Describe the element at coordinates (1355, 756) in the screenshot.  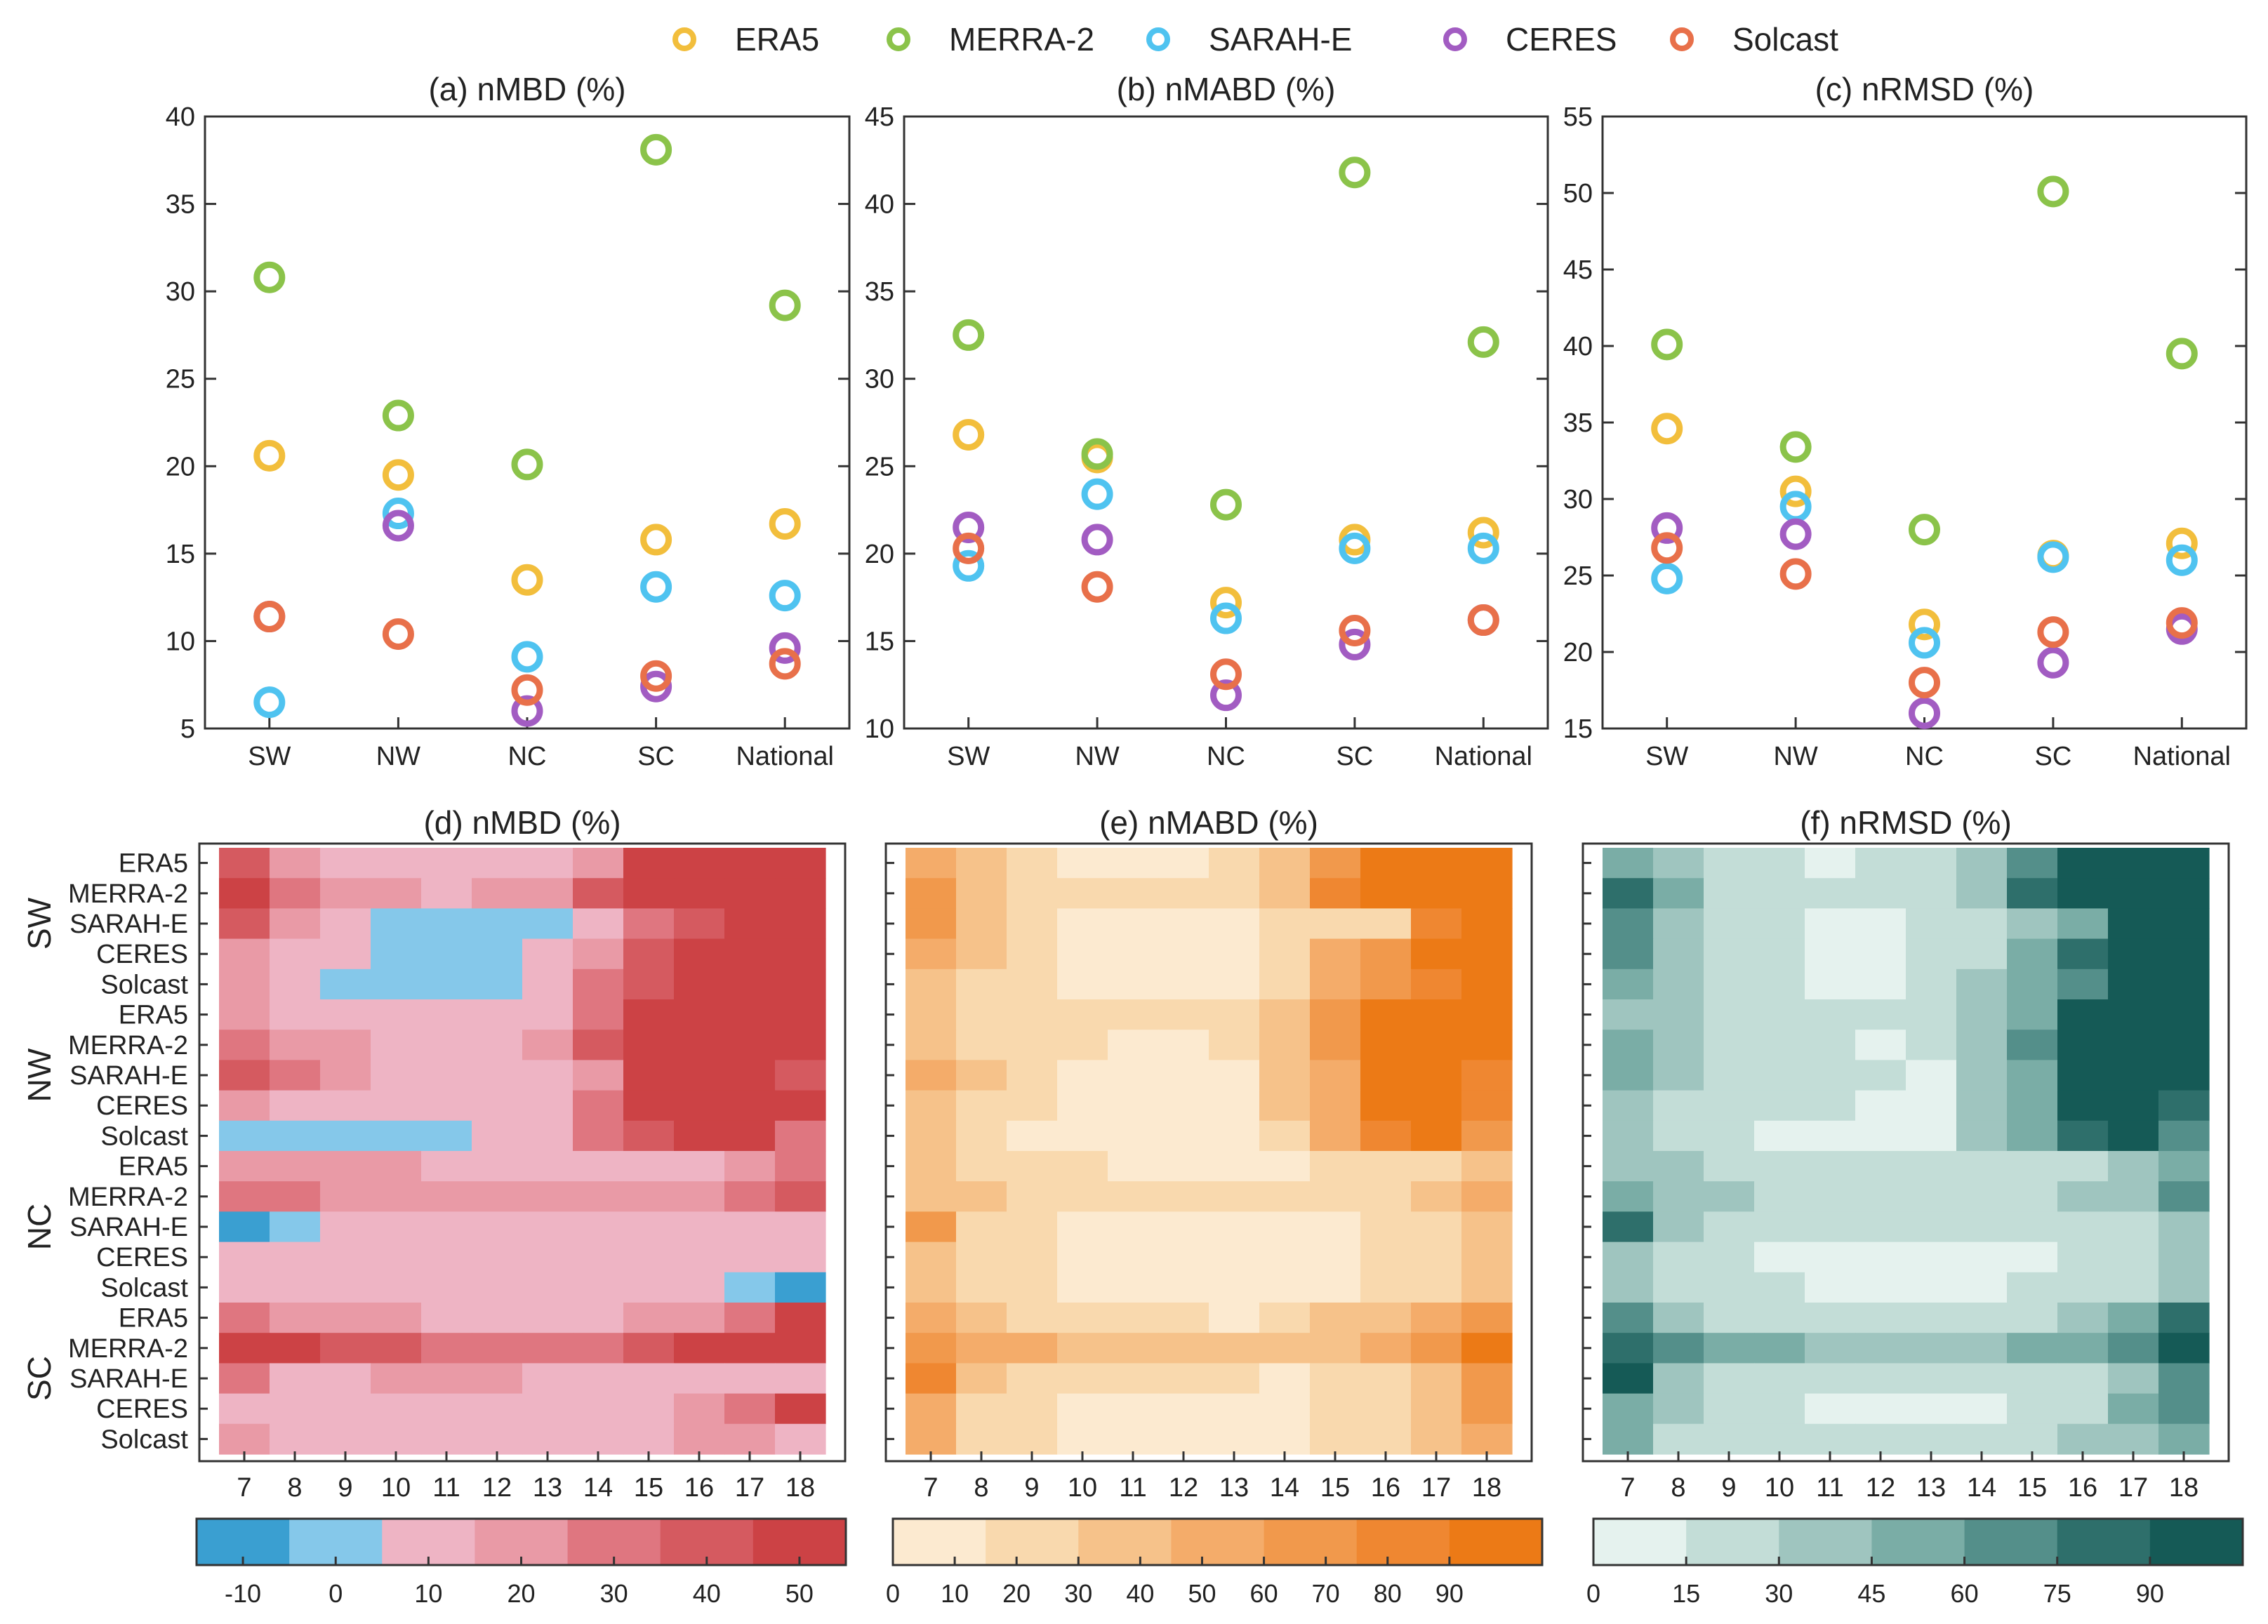
I see `x-tick-label: SC` at that location.